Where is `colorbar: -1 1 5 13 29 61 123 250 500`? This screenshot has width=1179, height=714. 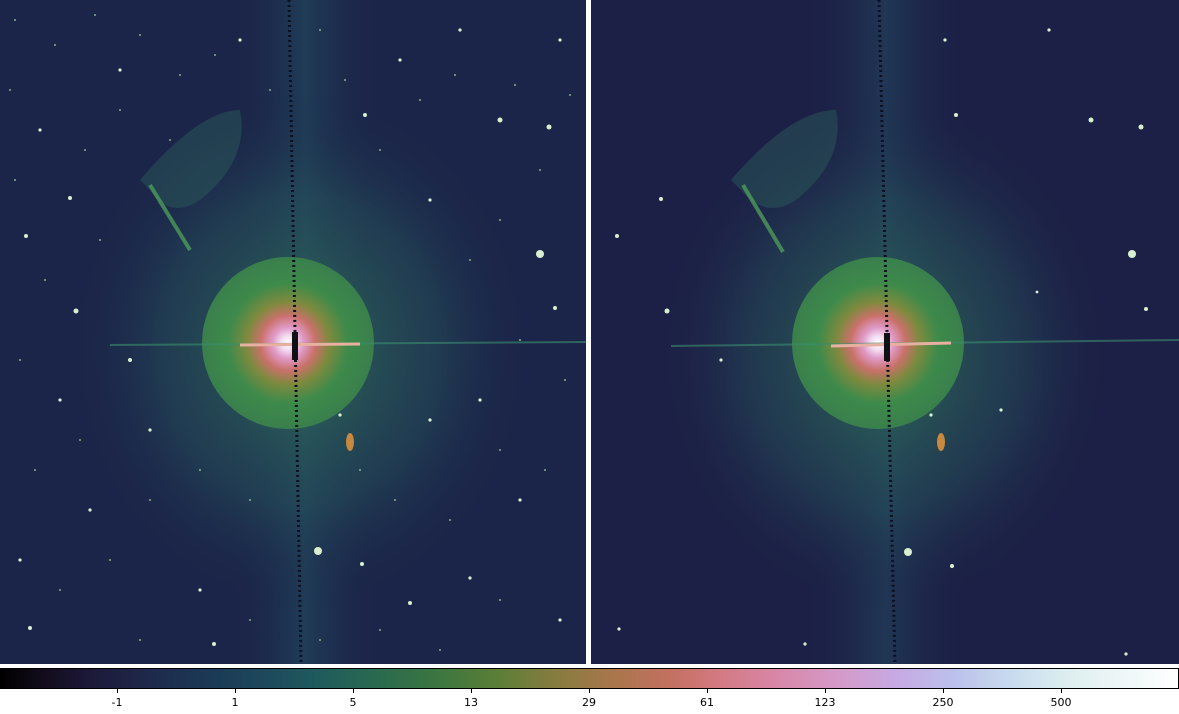 colorbar: -1 1 5 13 29 61 123 250 500 is located at coordinates (589, 691).